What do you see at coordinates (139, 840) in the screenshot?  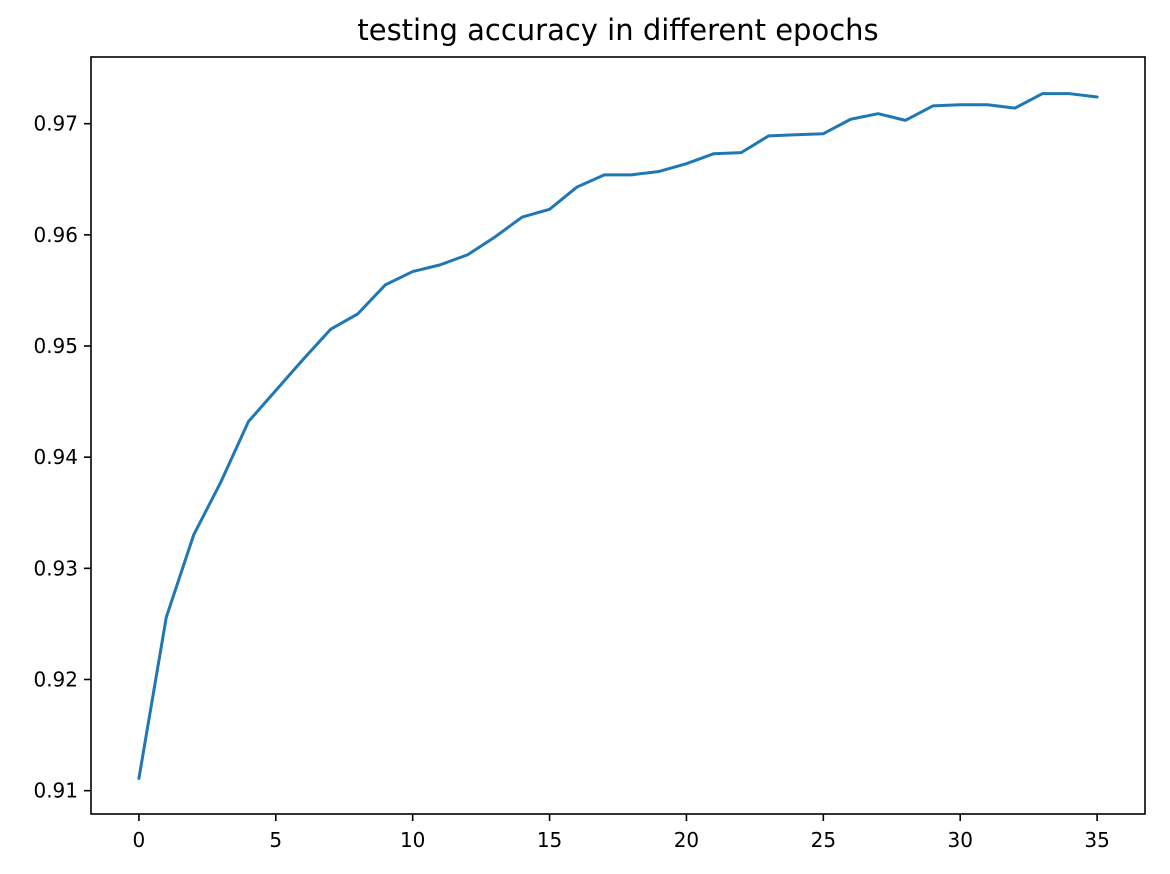 I see `x-tick-label: 0` at bounding box center [139, 840].